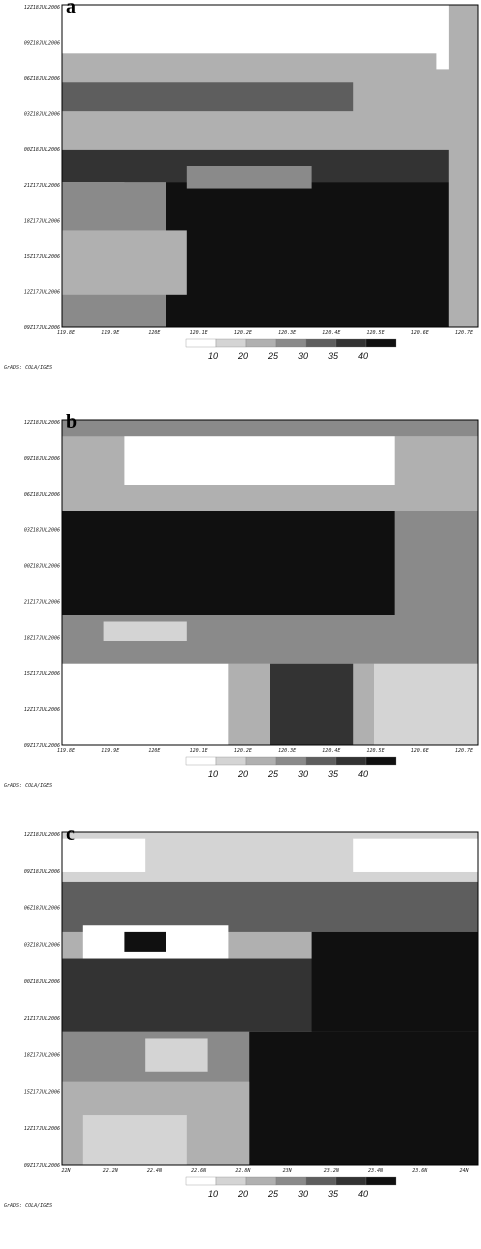 The image size is (481, 1249). What do you see at coordinates (288, 1171) in the screenshot?
I see `x-tick-label: 23N` at bounding box center [288, 1171].